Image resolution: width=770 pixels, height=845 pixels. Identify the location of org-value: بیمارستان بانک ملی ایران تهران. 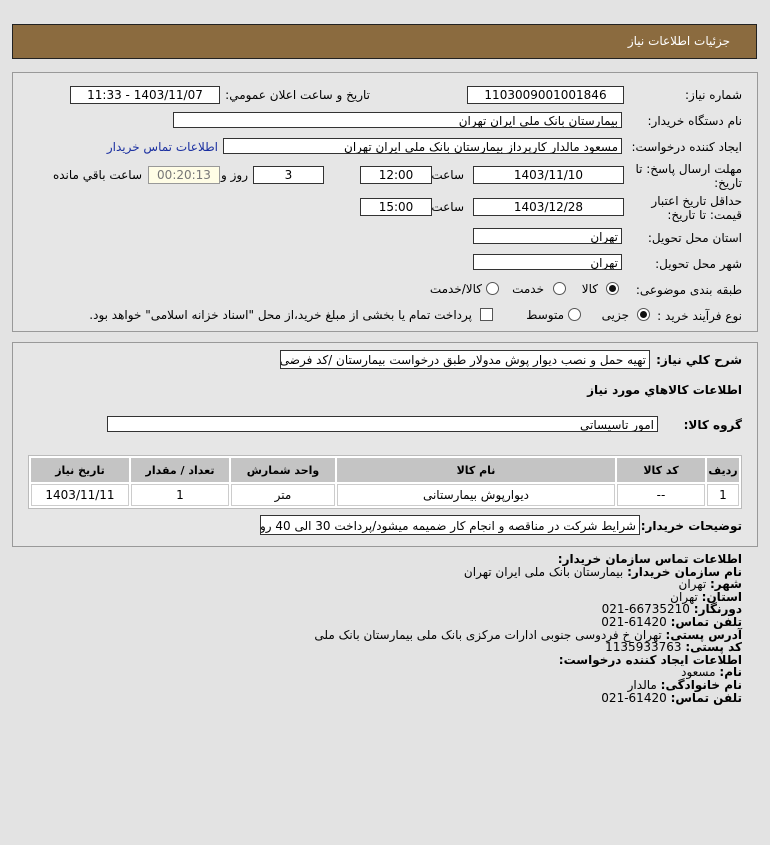
(543, 571).